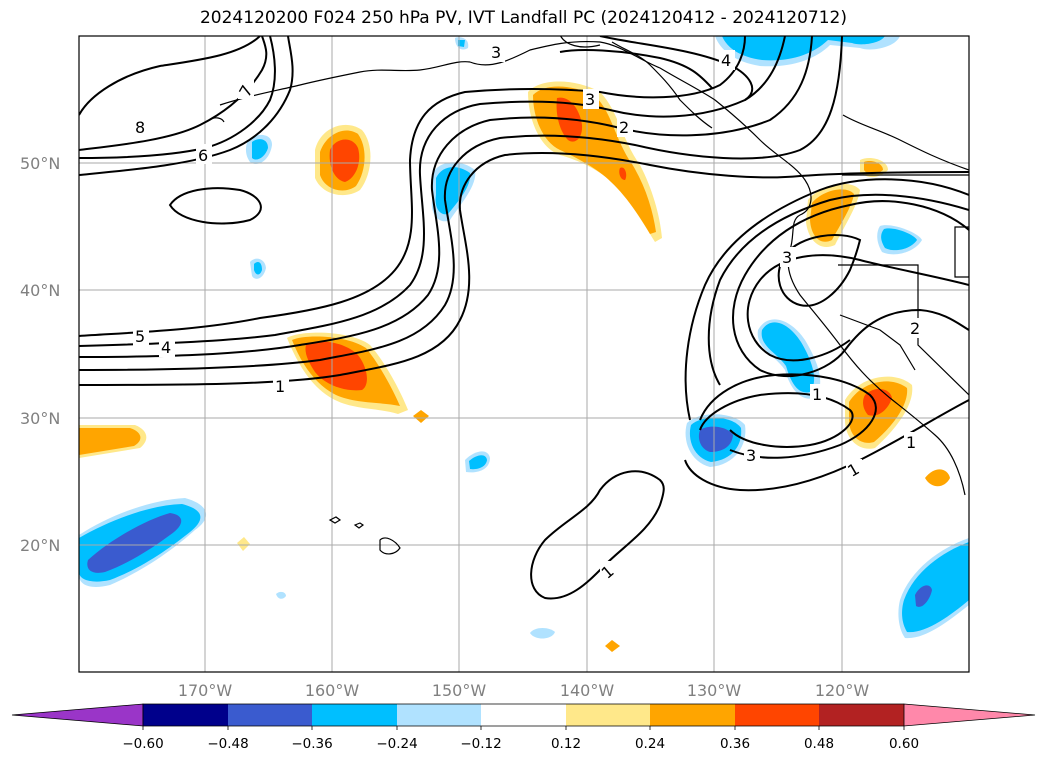  I want to click on contour-label-8: 8, so click(140, 127).